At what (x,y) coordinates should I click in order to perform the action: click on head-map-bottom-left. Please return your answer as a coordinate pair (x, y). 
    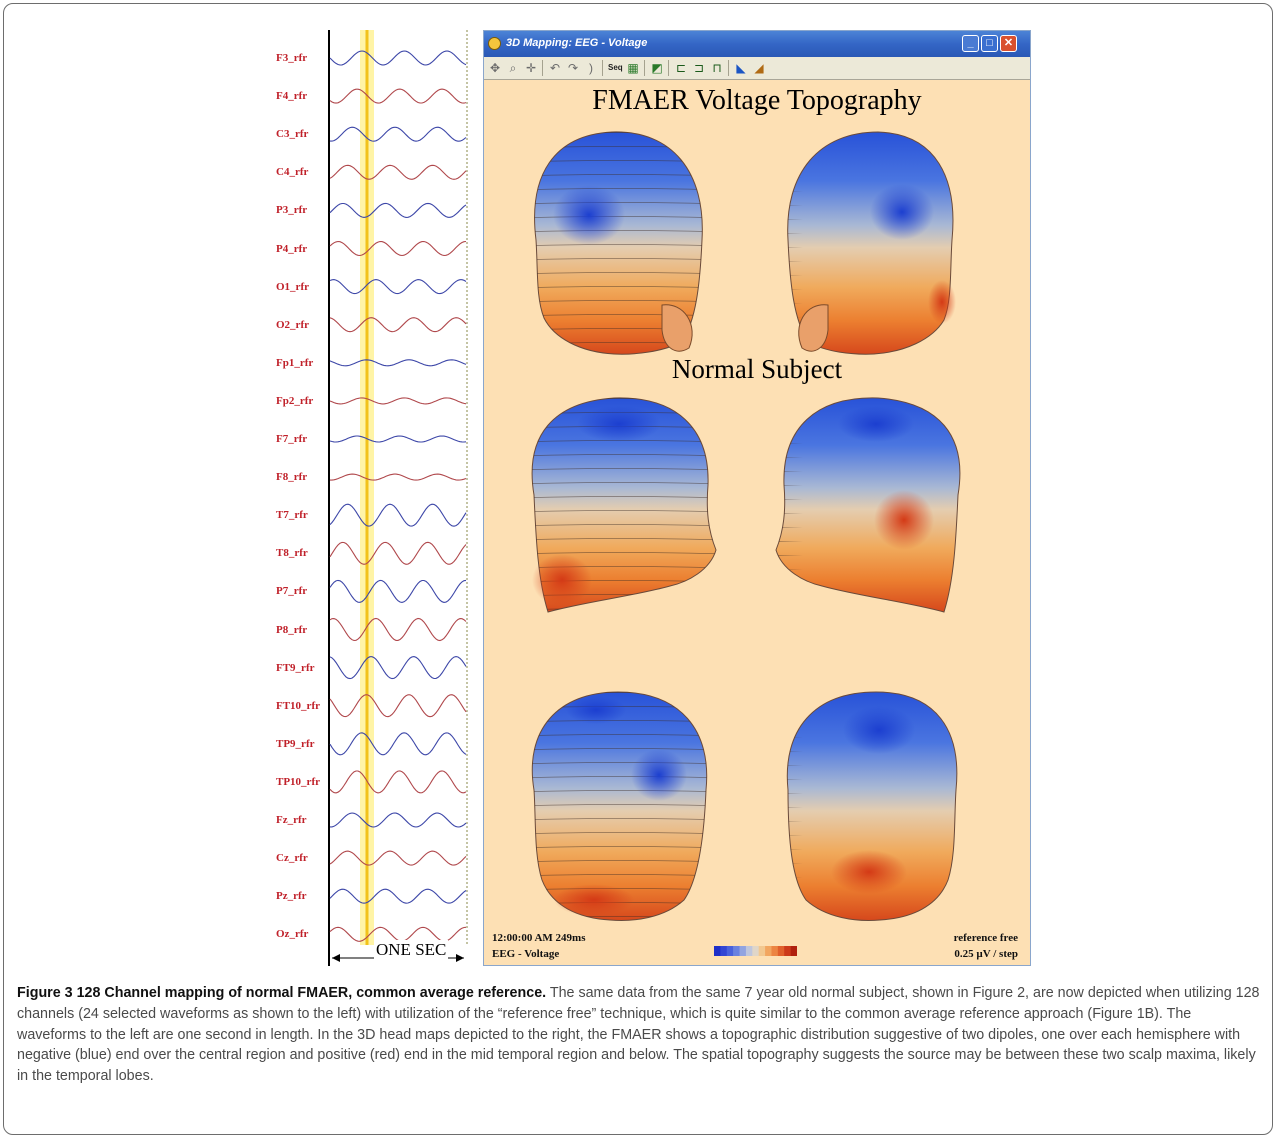
    Looking at the image, I should click on (619, 806).